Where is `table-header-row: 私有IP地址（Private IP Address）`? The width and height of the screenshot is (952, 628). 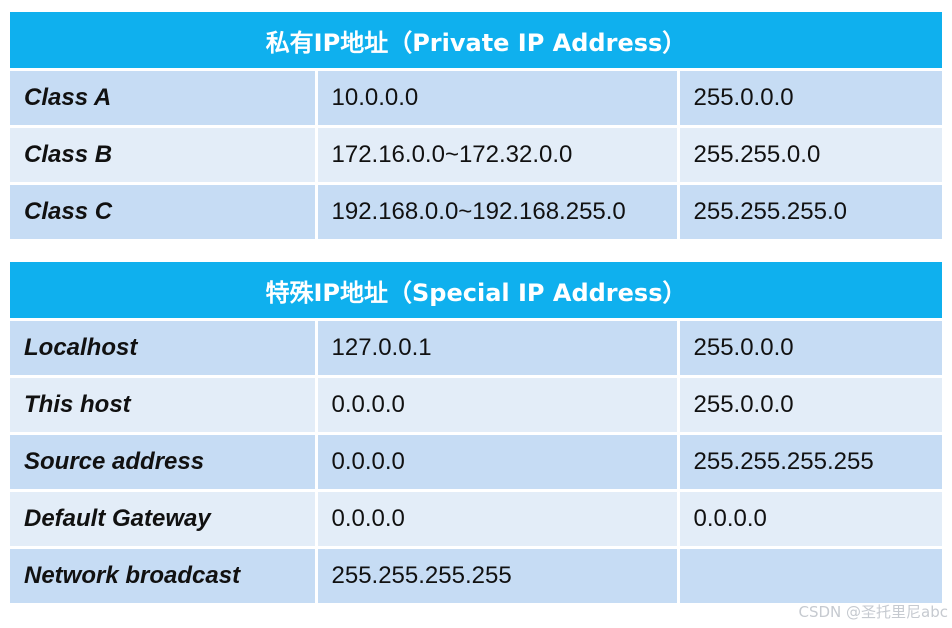
table-header-row: 私有IP地址（Private IP Address） is located at coordinates (476, 41).